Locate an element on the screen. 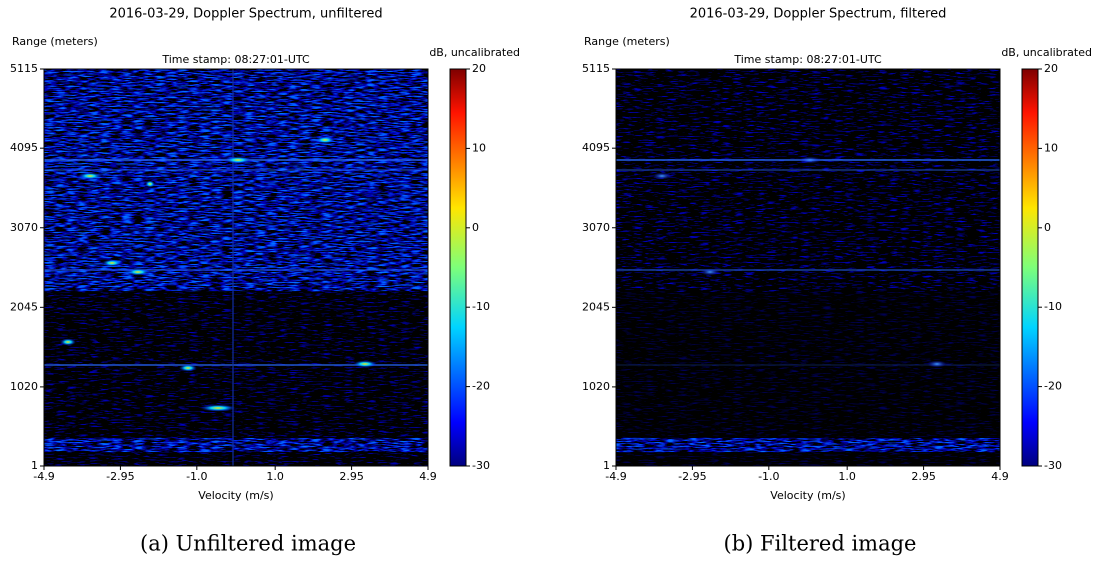 This screenshot has height=563, width=1096. chart-title: 2016-03-29, Doppler Spectrum, unfiltered is located at coordinates (245, 14).